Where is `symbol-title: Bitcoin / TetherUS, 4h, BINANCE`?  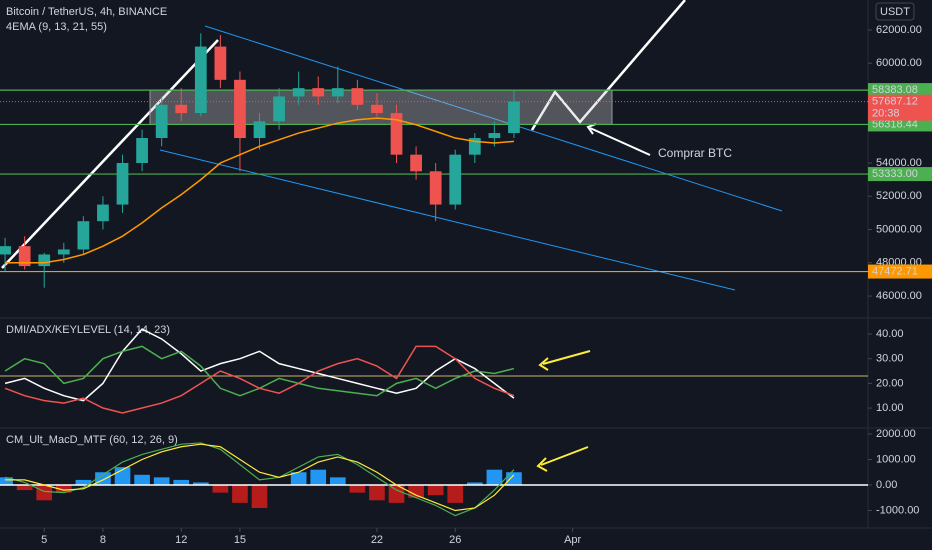
symbol-title: Bitcoin / TetherUS, 4h, BINANCE is located at coordinates (86, 12).